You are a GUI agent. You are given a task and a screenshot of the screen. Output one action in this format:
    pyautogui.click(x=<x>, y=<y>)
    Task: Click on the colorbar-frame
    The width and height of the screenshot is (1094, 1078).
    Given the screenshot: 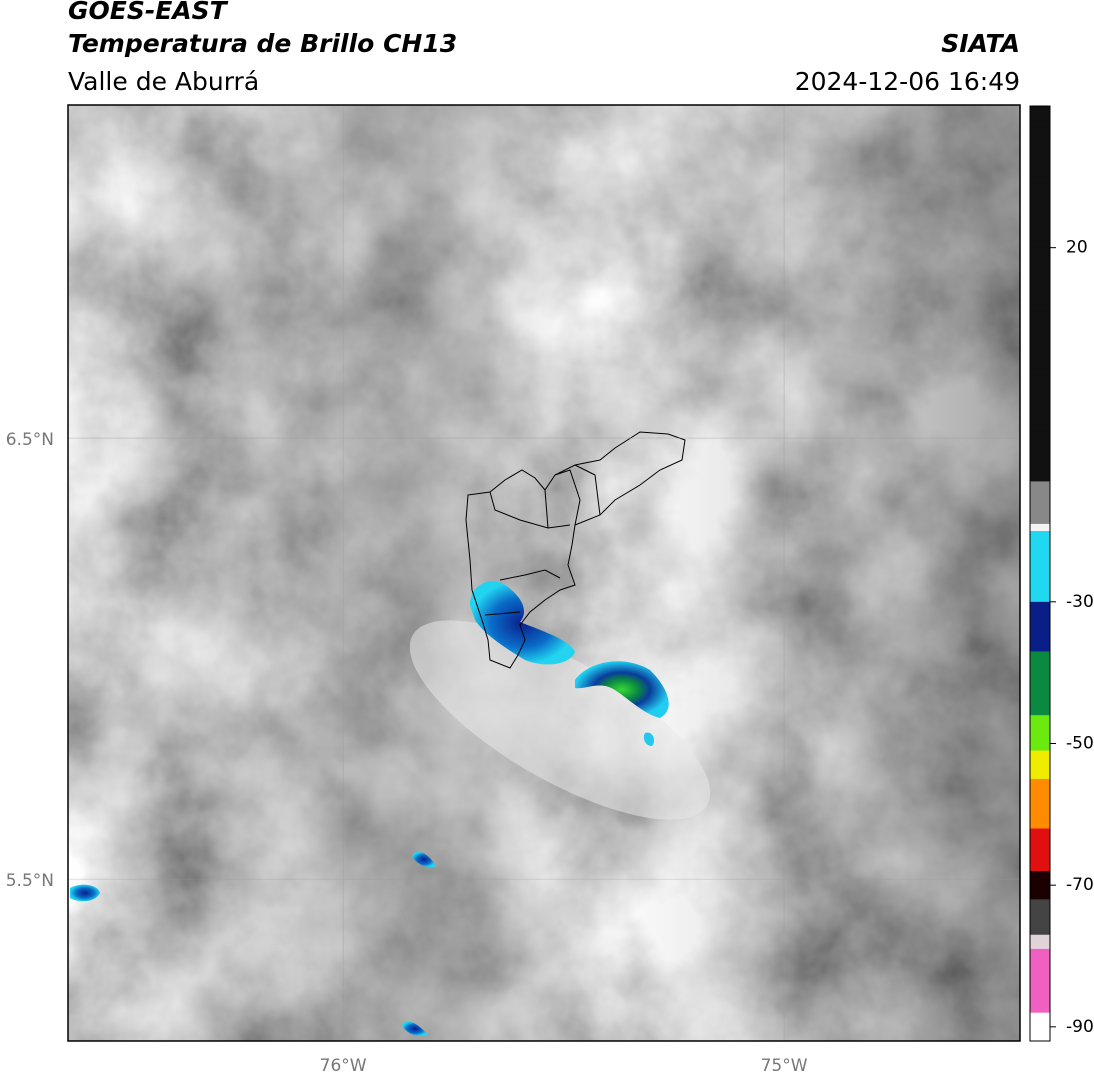 What is the action you would take?
    pyautogui.click(x=1040, y=573)
    